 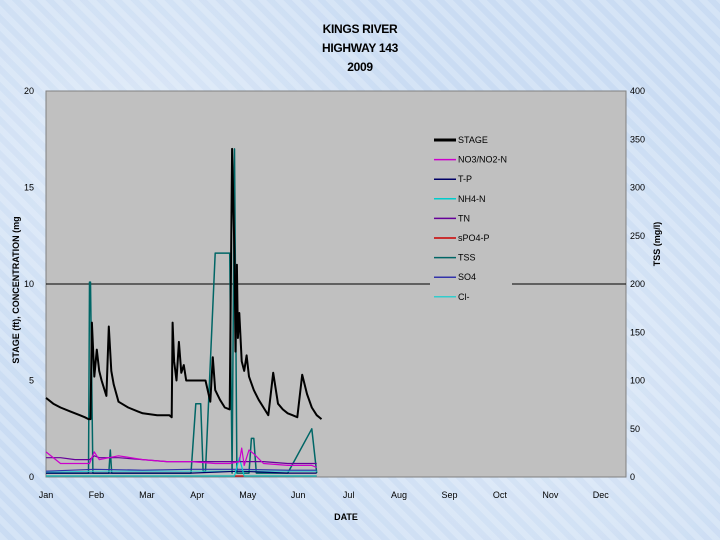 I want to click on chart-title-line-3: 2009, so click(x=360, y=67).